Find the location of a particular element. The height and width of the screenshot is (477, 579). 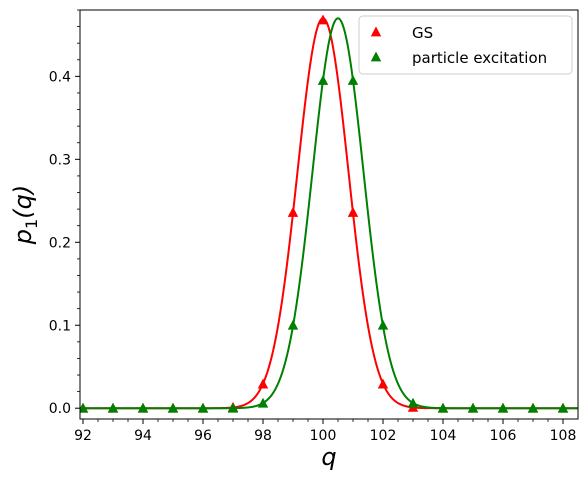

x-axis-label: q is located at coordinates (328, 457).